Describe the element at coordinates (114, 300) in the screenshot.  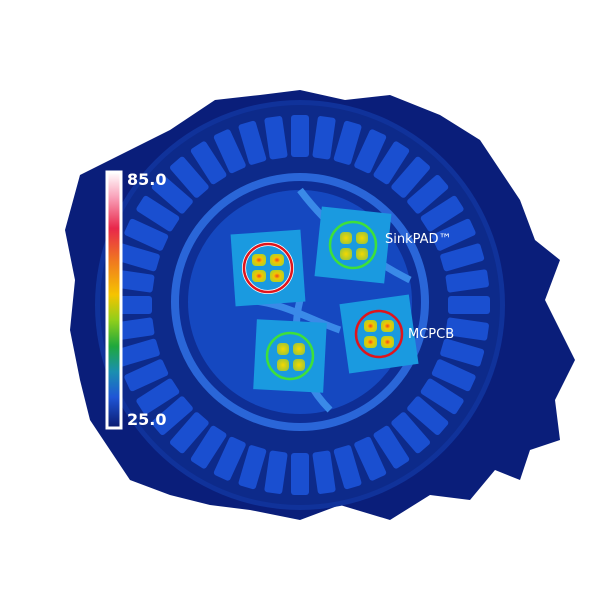
I see `colorbar` at that location.